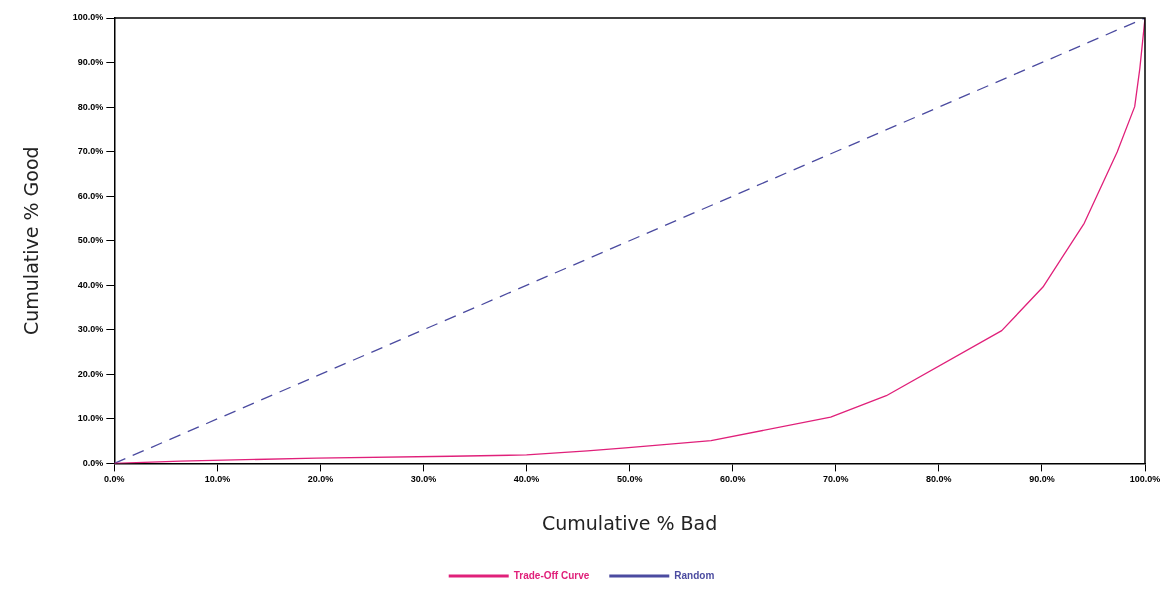 This screenshot has width=1173, height=607. What do you see at coordinates (93, 462) in the screenshot?
I see `y-tick-label: 0.0%` at bounding box center [93, 462].